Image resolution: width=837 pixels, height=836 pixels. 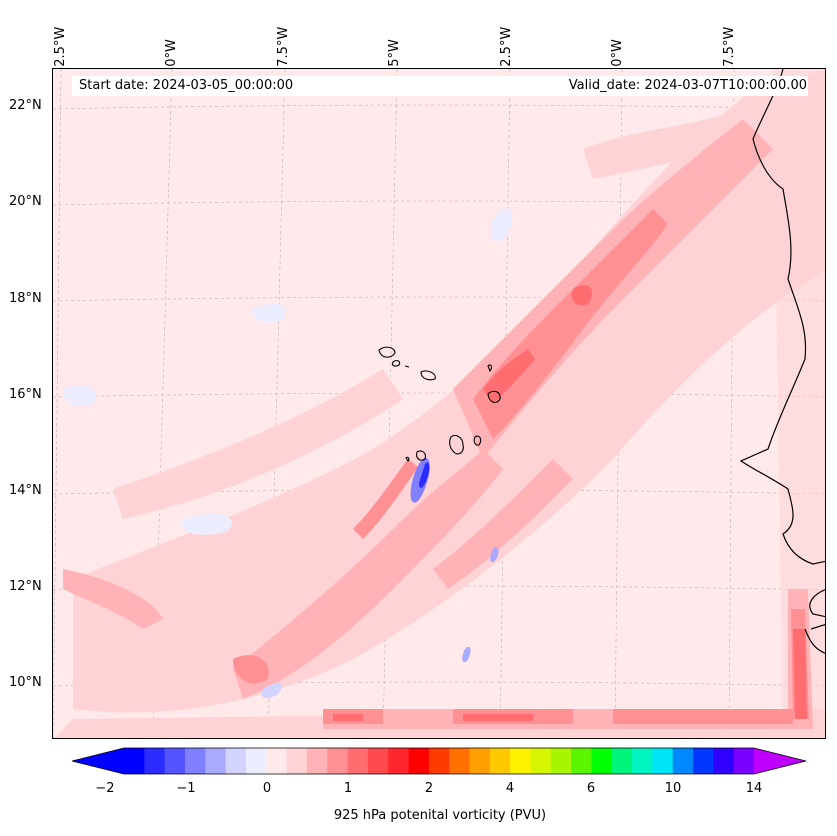 I want to click on cape-verde-islands, so click(x=439, y=404).